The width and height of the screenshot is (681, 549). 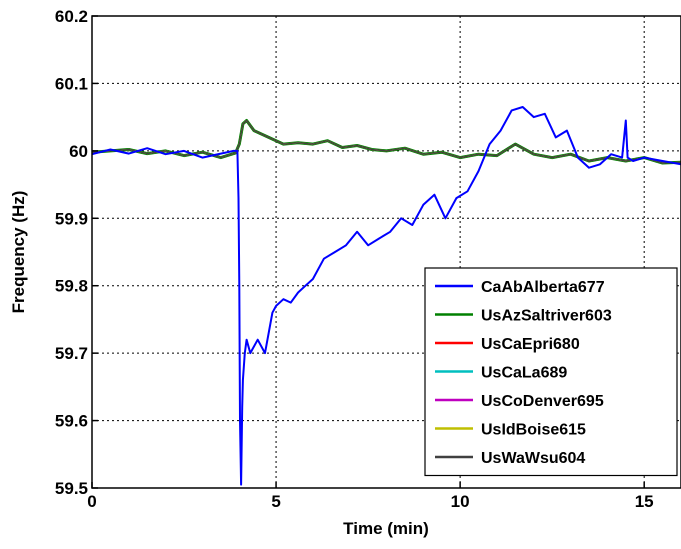 I want to click on series-line-UsWaWsu604, so click(x=386, y=141).